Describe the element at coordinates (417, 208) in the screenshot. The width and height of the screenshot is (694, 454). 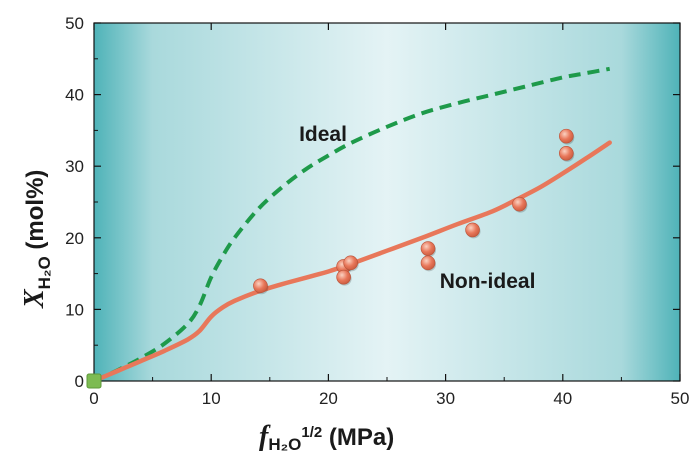
I see `annotation-layer: Ideal Non-ideal` at that location.